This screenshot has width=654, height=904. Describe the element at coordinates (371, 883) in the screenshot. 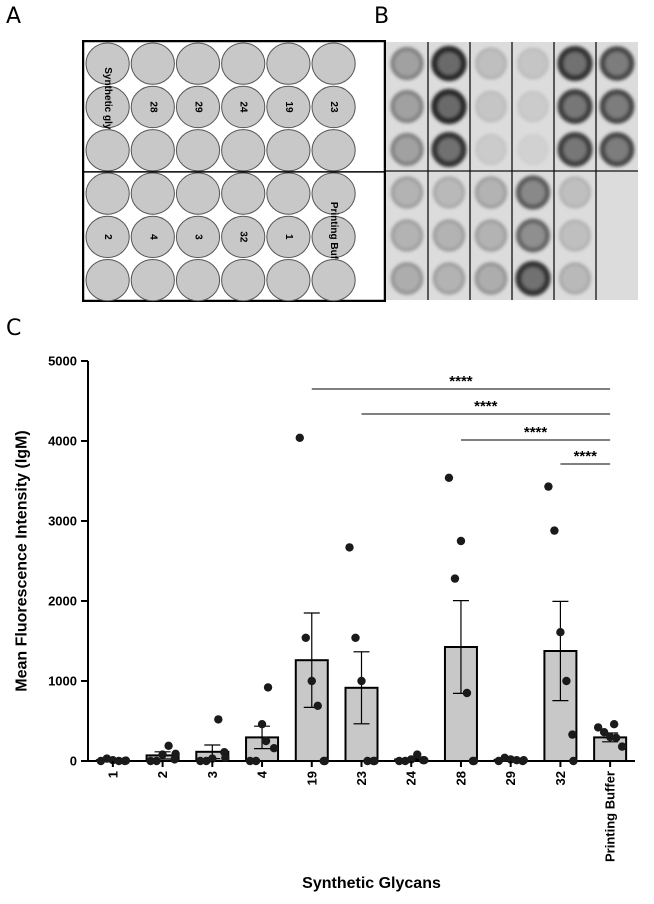

I see `x-axis-title: Synthetic Glycans` at that location.